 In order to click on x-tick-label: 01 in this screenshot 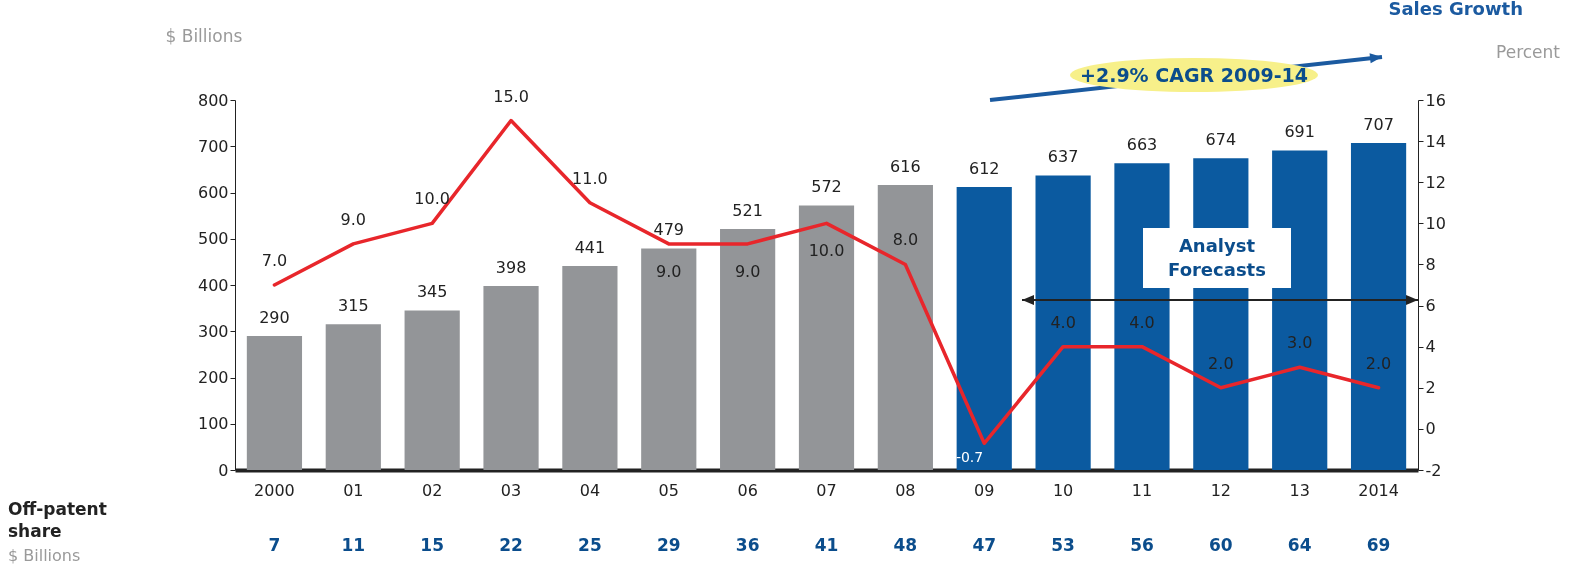, I will do `click(353, 490)`.